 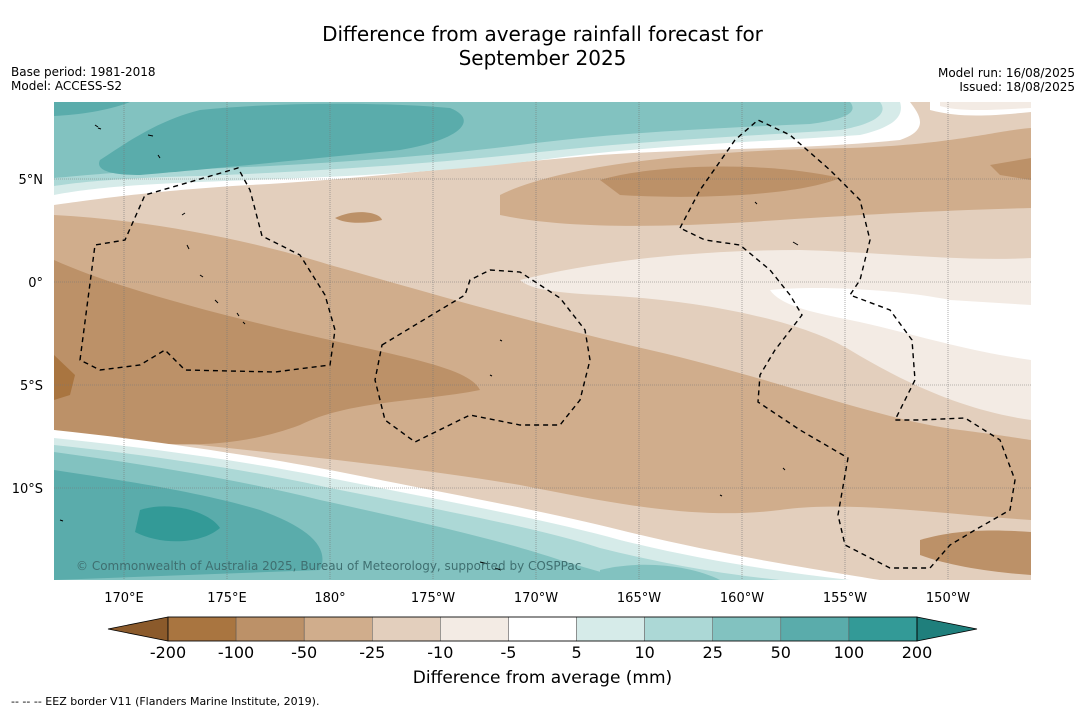 I want to click on model-run: Model run: 16/08/2025, so click(x=1006, y=73).